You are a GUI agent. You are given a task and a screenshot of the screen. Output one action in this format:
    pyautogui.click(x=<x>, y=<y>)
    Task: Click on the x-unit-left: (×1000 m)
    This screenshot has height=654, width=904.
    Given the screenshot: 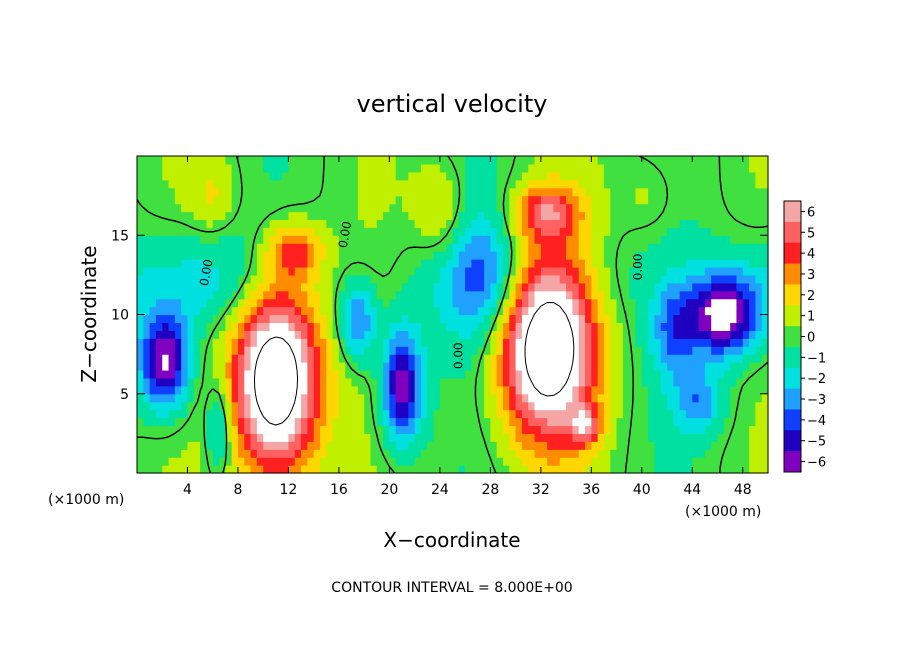 What is the action you would take?
    pyautogui.click(x=86, y=500)
    